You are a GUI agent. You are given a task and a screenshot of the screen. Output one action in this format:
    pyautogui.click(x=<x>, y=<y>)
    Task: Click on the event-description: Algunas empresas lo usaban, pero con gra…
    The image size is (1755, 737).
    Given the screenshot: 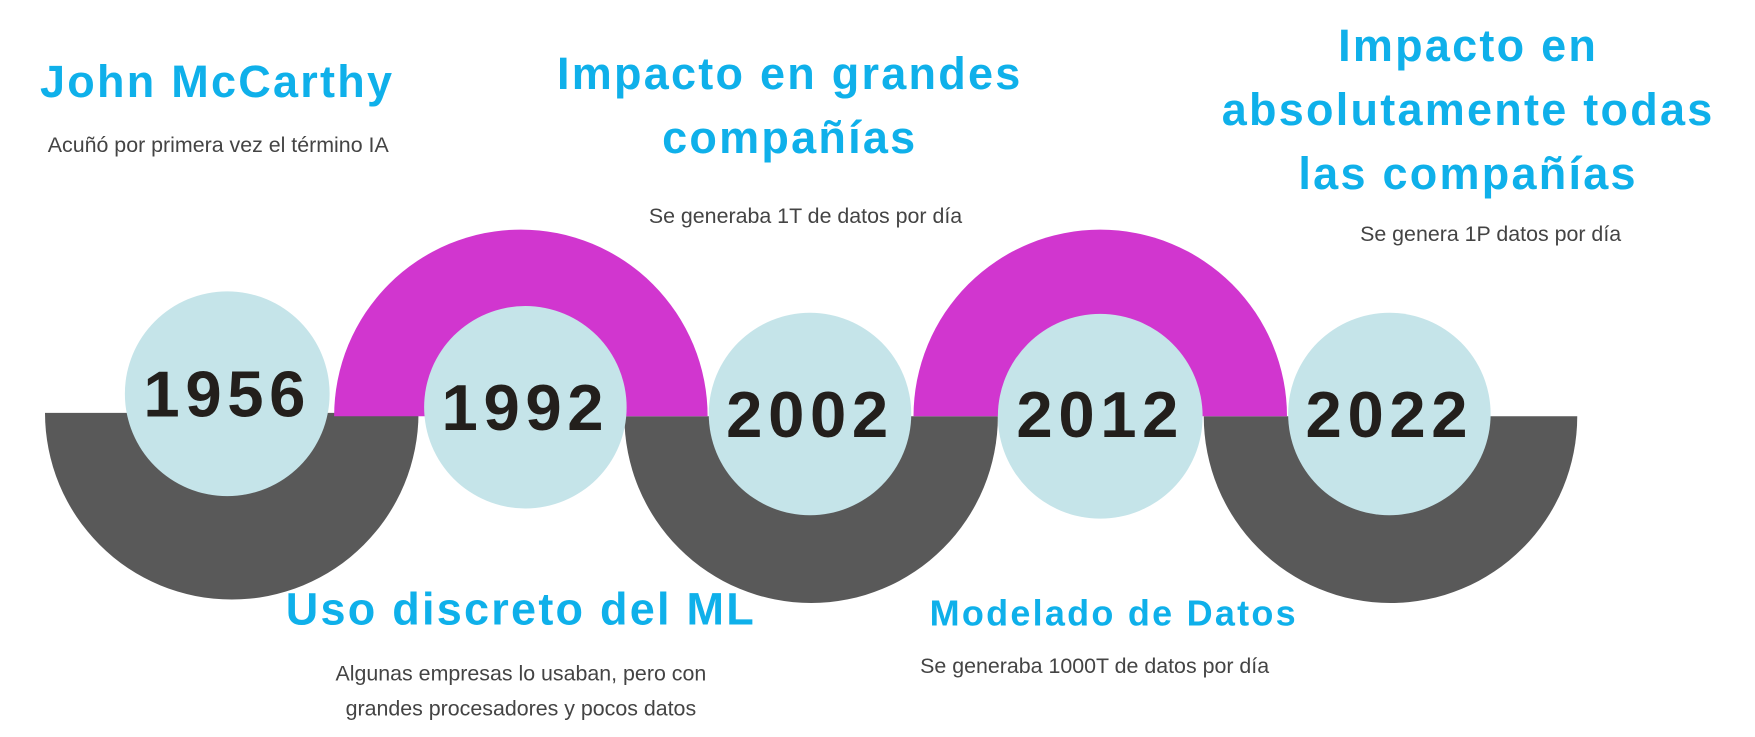 What is the action you would take?
    pyautogui.click(x=521, y=692)
    